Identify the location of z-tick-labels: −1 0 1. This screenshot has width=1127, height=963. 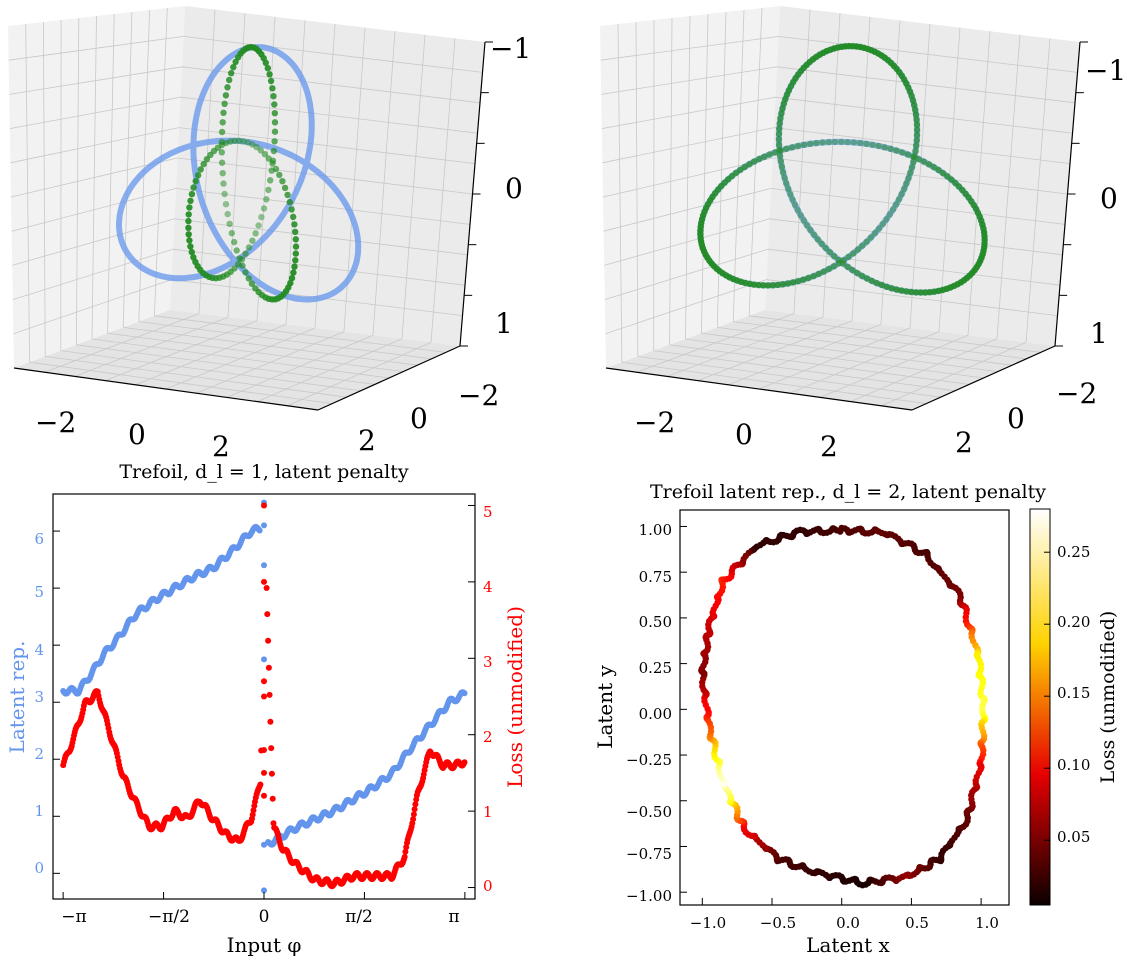
(1105, 202).